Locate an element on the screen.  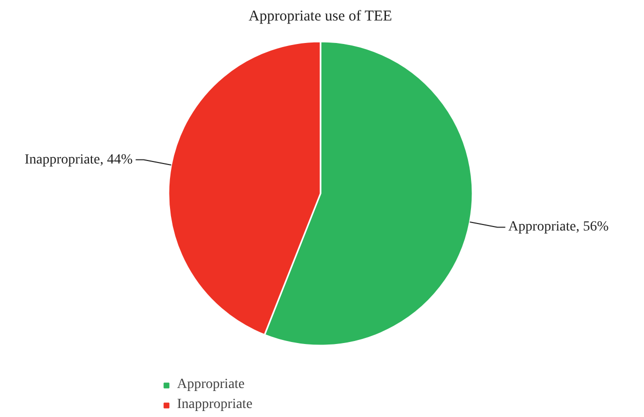
legend-label: Inappropriate is located at coordinates (214, 405).